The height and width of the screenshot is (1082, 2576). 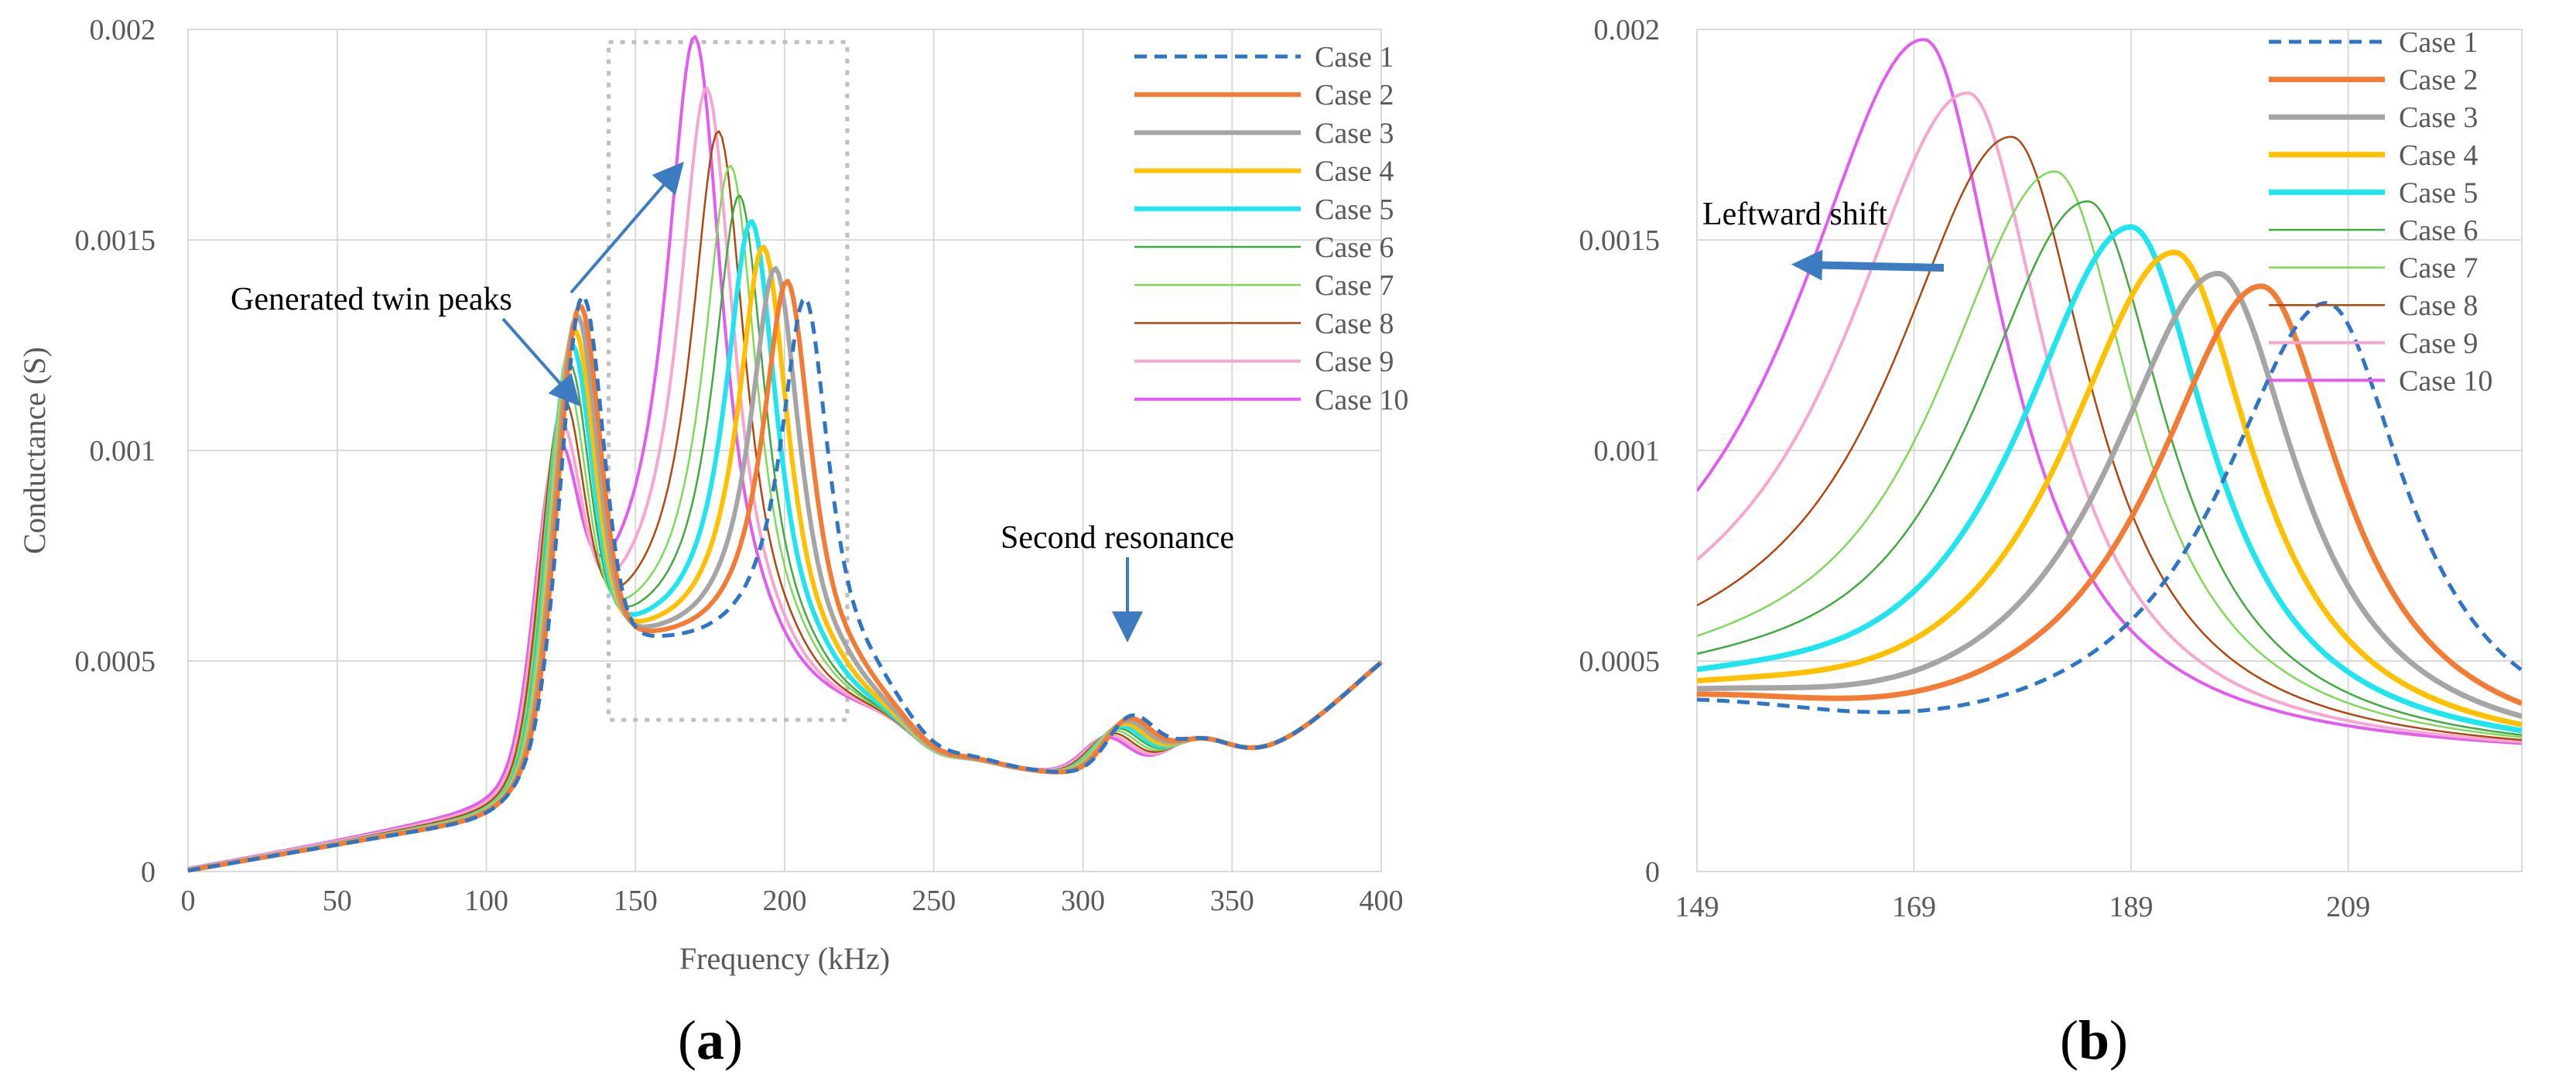 What do you see at coordinates (2132, 907) in the screenshot?
I see `panel-b-x-tick: 189` at bounding box center [2132, 907].